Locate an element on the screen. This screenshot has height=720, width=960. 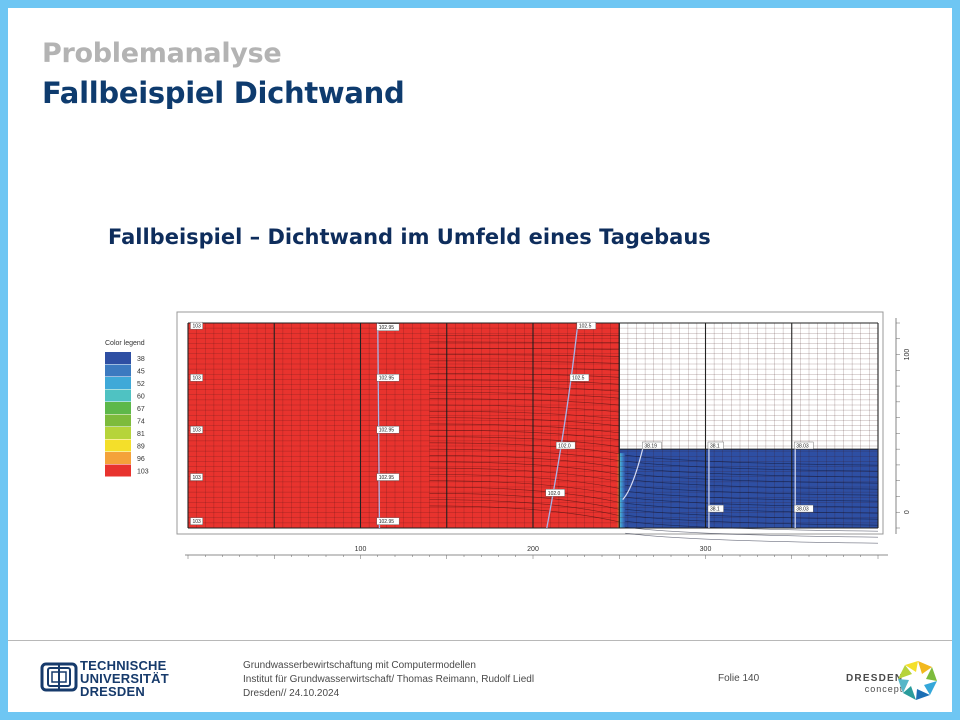
tud-wordmark-line2: UNIVERSITÄT is located at coordinates (124, 678).